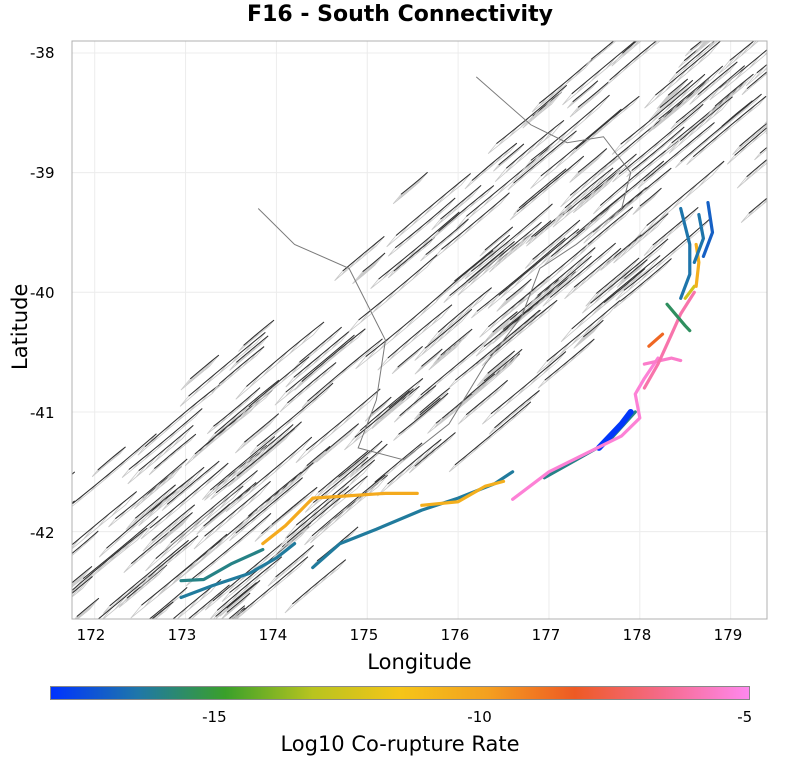 Image resolution: width=800 pixels, height=766 pixels. What do you see at coordinates (400, 14) in the screenshot?
I see `chart-title: F16 - South Connectivity` at bounding box center [400, 14].